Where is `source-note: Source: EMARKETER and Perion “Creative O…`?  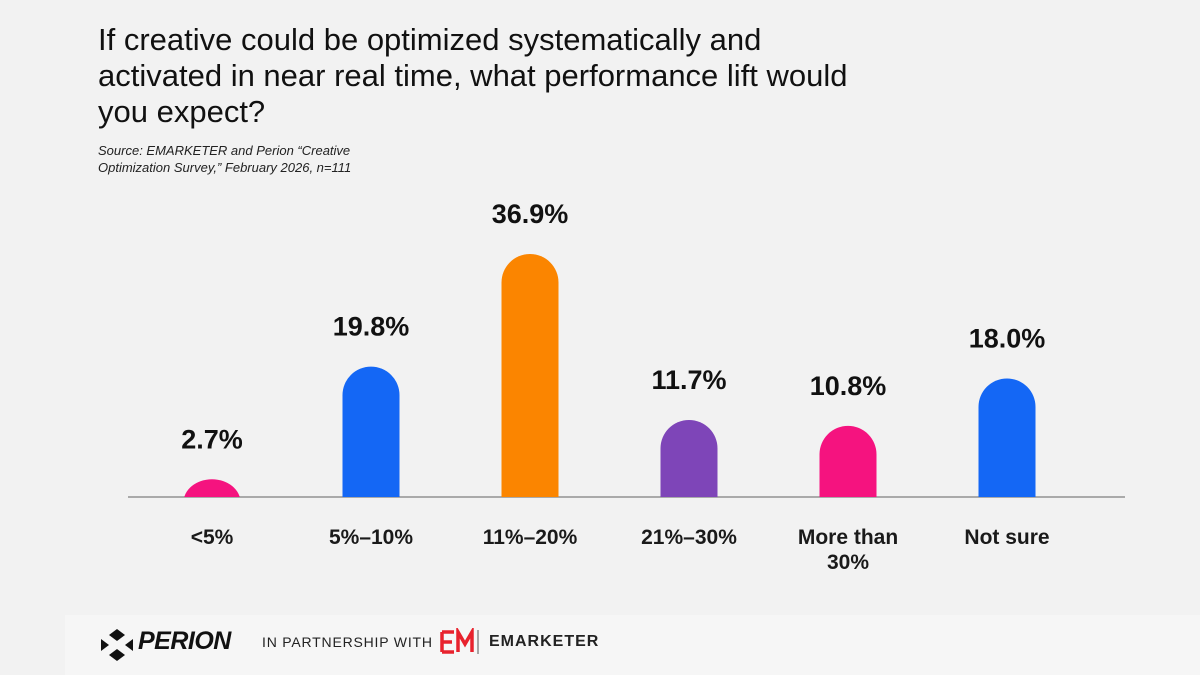
source-note: Source: EMARKETER and Perion “Creative O… is located at coordinates (225, 159).